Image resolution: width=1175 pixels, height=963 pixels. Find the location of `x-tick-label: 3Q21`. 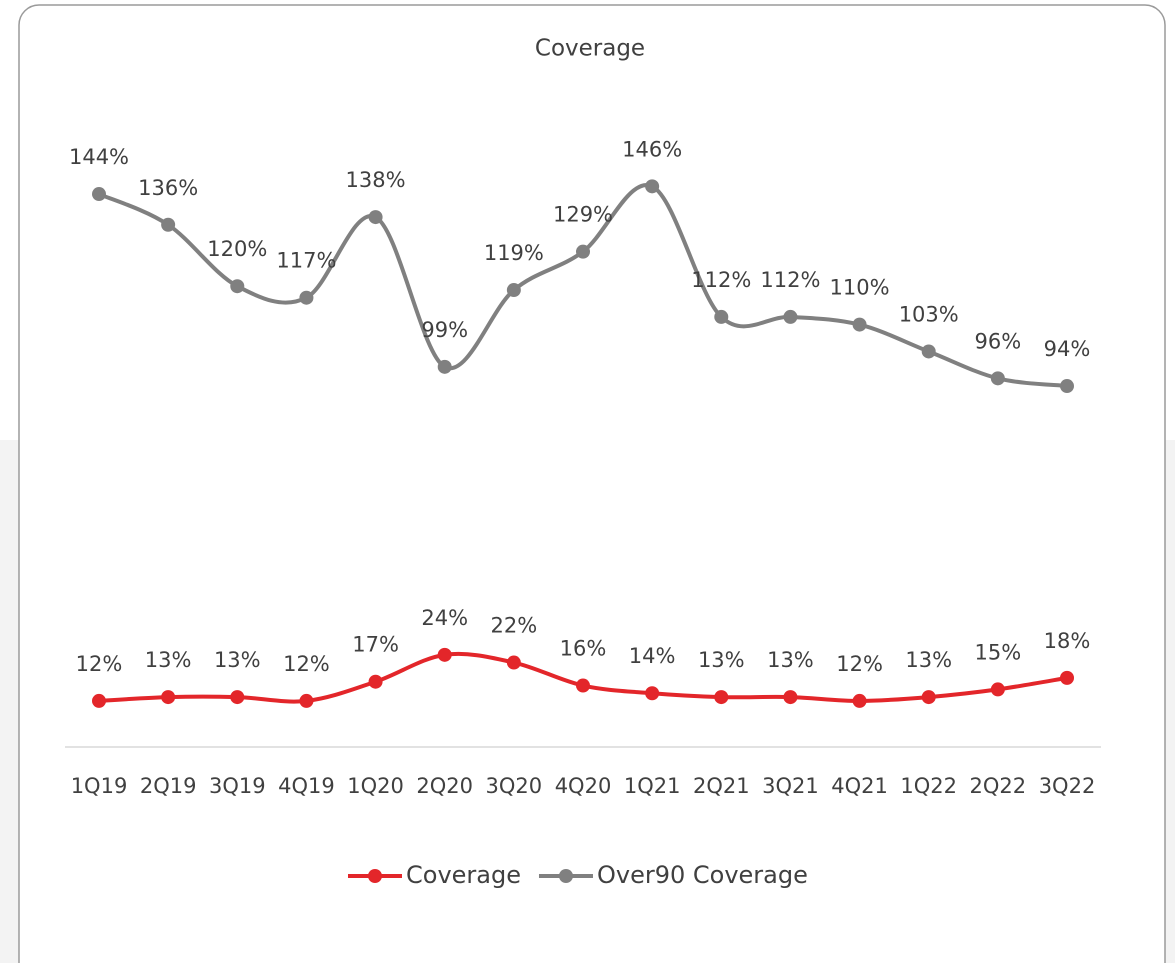

x-tick-label: 3Q21 is located at coordinates (790, 786).